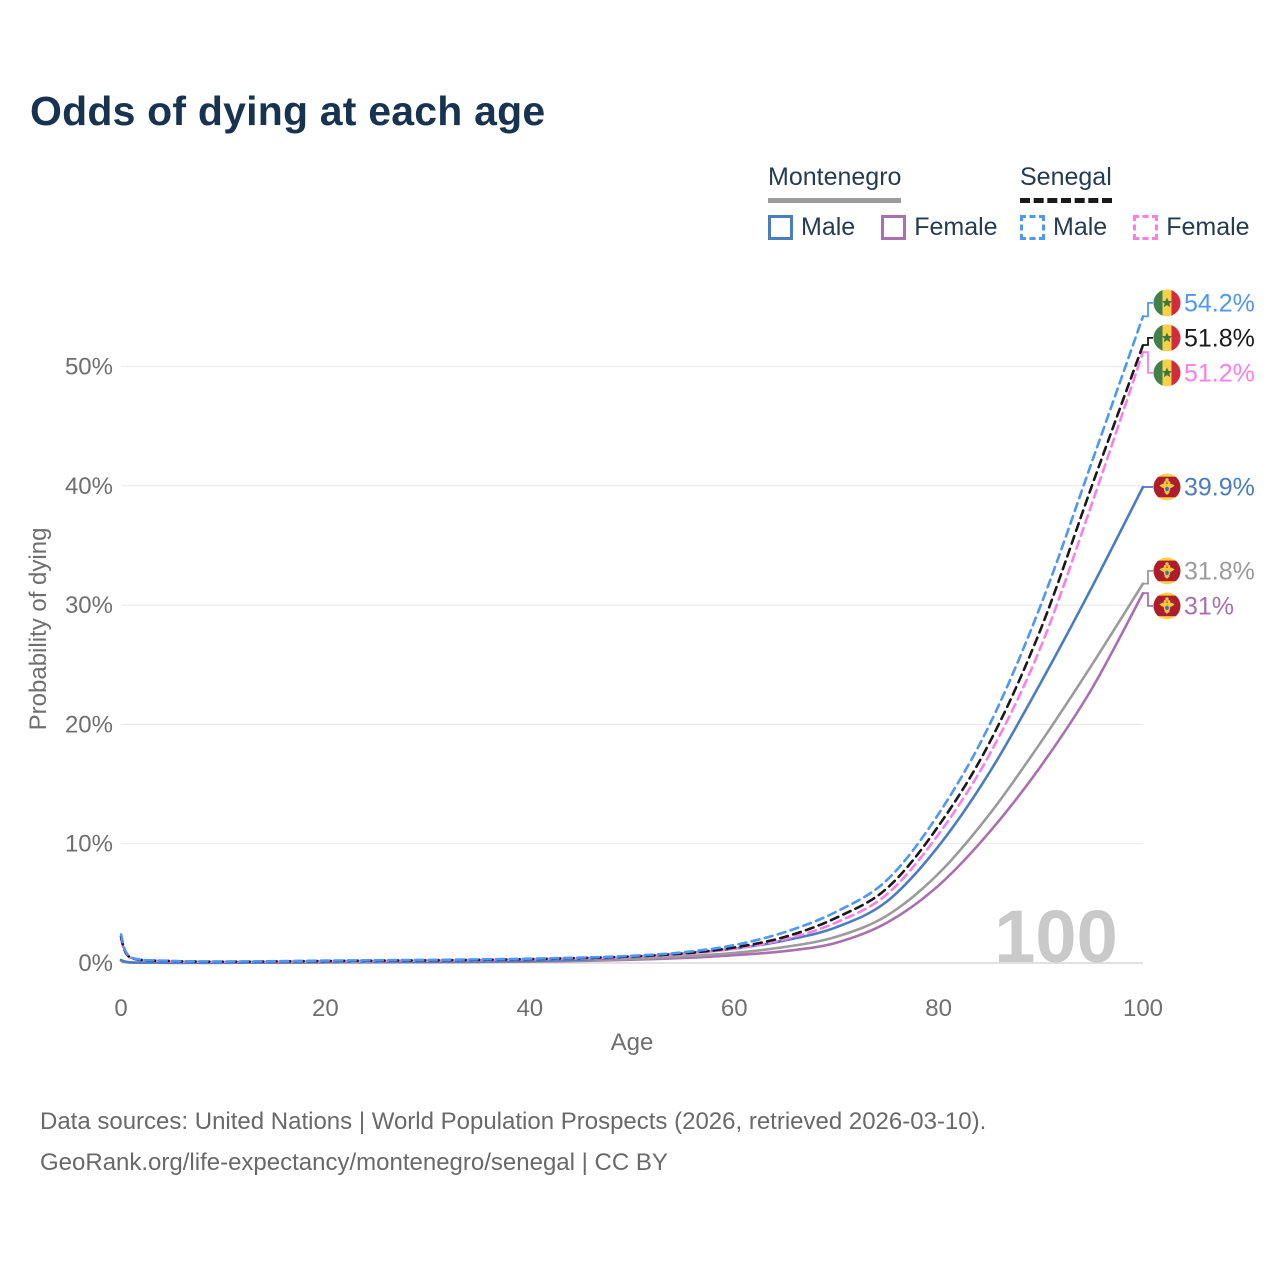 The image size is (1280, 1280). What do you see at coordinates (89, 486) in the screenshot?
I see `y-tick-label: 40%` at bounding box center [89, 486].